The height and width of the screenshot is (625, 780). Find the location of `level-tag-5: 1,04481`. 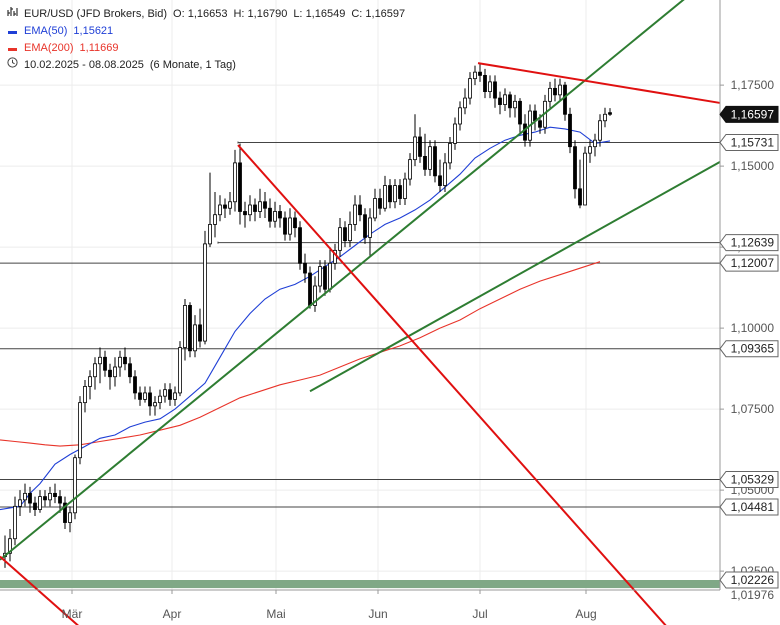

level-tag-5: 1,04481 is located at coordinates (749, 507).